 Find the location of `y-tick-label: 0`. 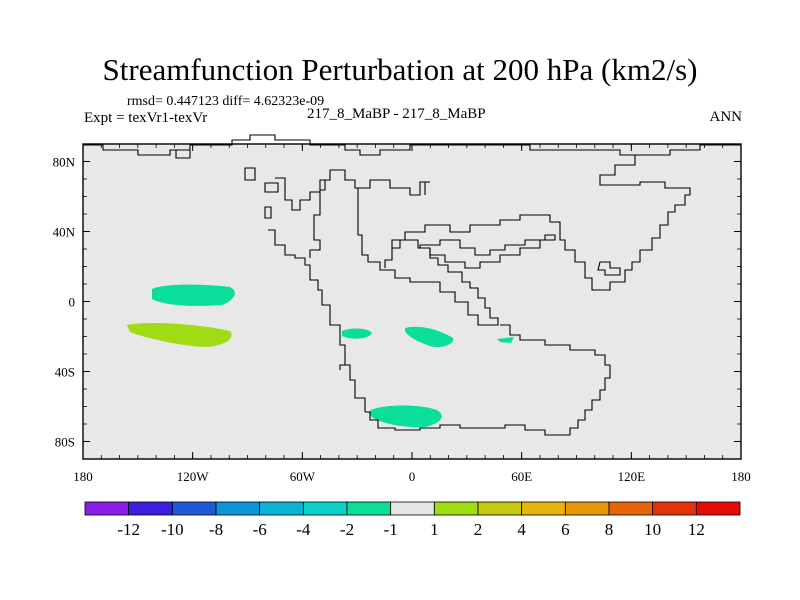

y-tick-label: 0 is located at coordinates (72, 302).